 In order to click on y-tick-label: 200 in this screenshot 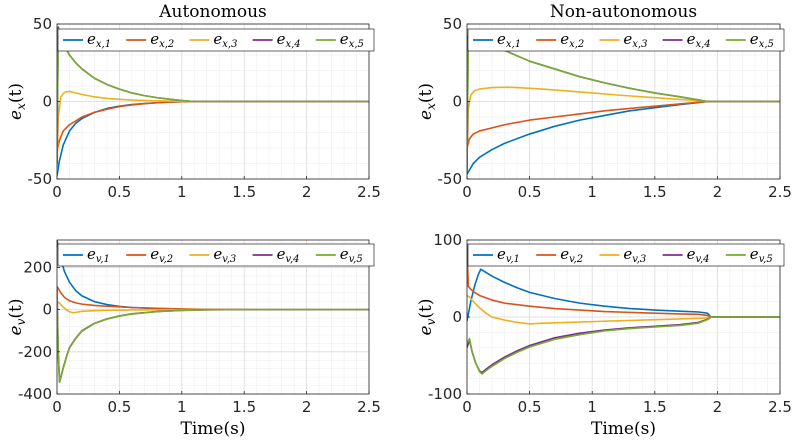, I will do `click(37, 267)`.